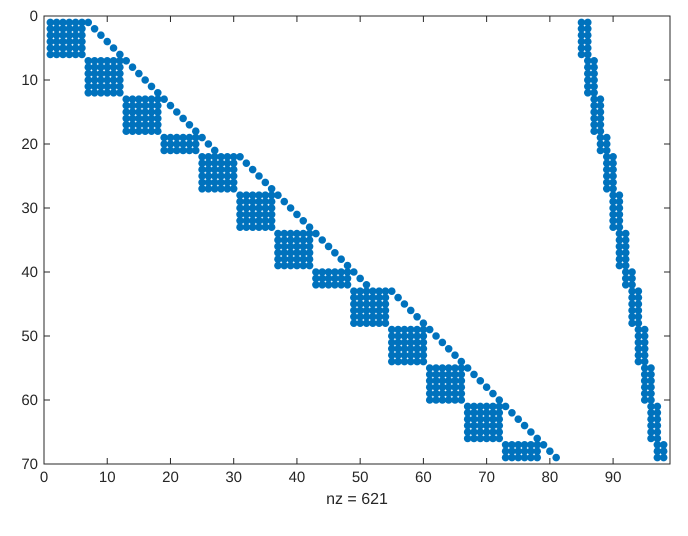 The image size is (688, 536). Describe the element at coordinates (423, 477) in the screenshot. I see `x-tick-label: 60` at that location.